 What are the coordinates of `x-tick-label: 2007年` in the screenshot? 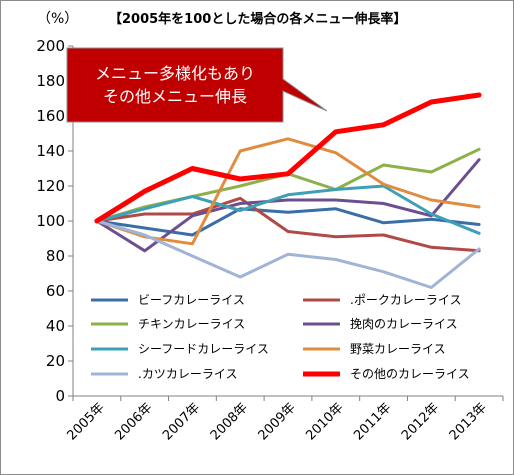 It's located at (181, 421).